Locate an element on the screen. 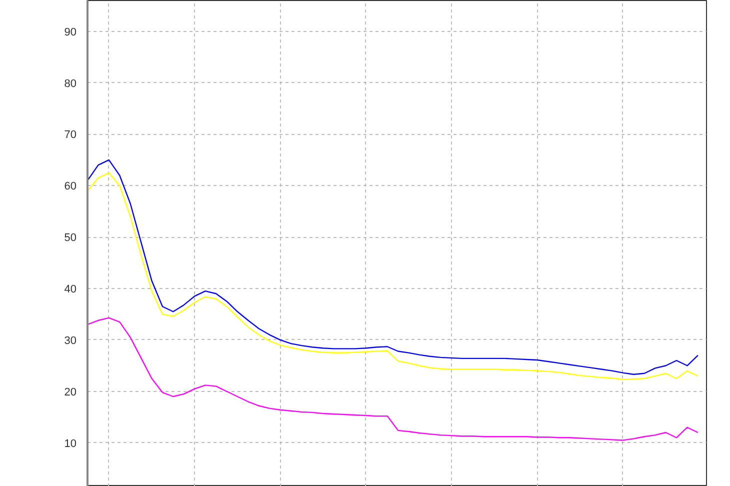 This screenshot has height=486, width=730. y-tick-label: 80 is located at coordinates (70, 84).